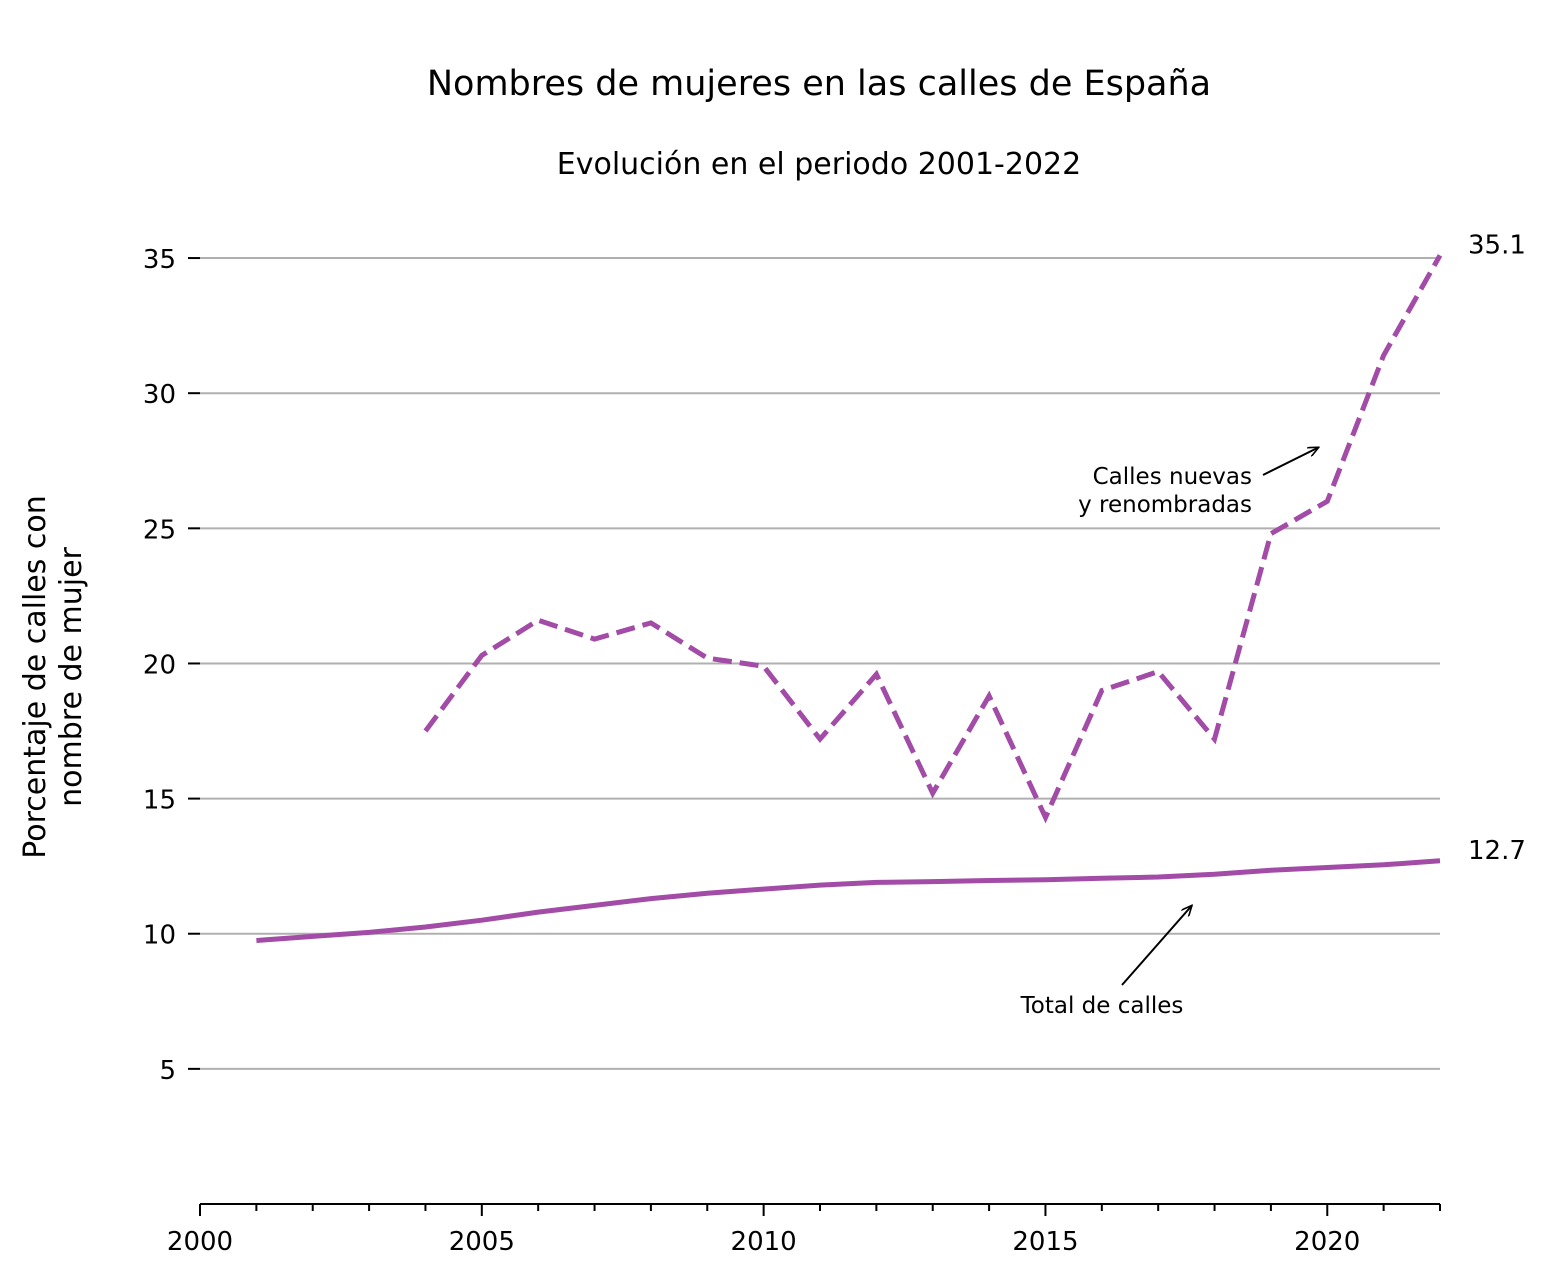 This screenshot has height=1276, width=1549. Describe the element at coordinates (1327, 1242) in the screenshot. I see `x-tick-label: 2020` at that location.